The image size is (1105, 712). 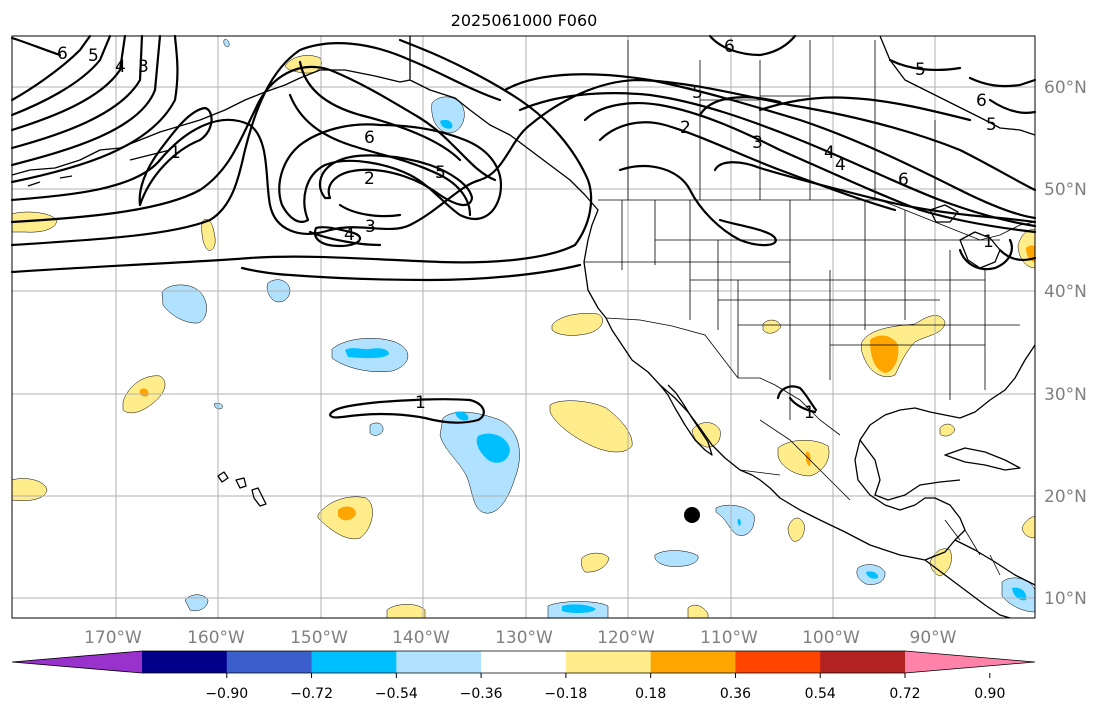 I want to click on lat-label: 50°N, so click(x=1065, y=190).